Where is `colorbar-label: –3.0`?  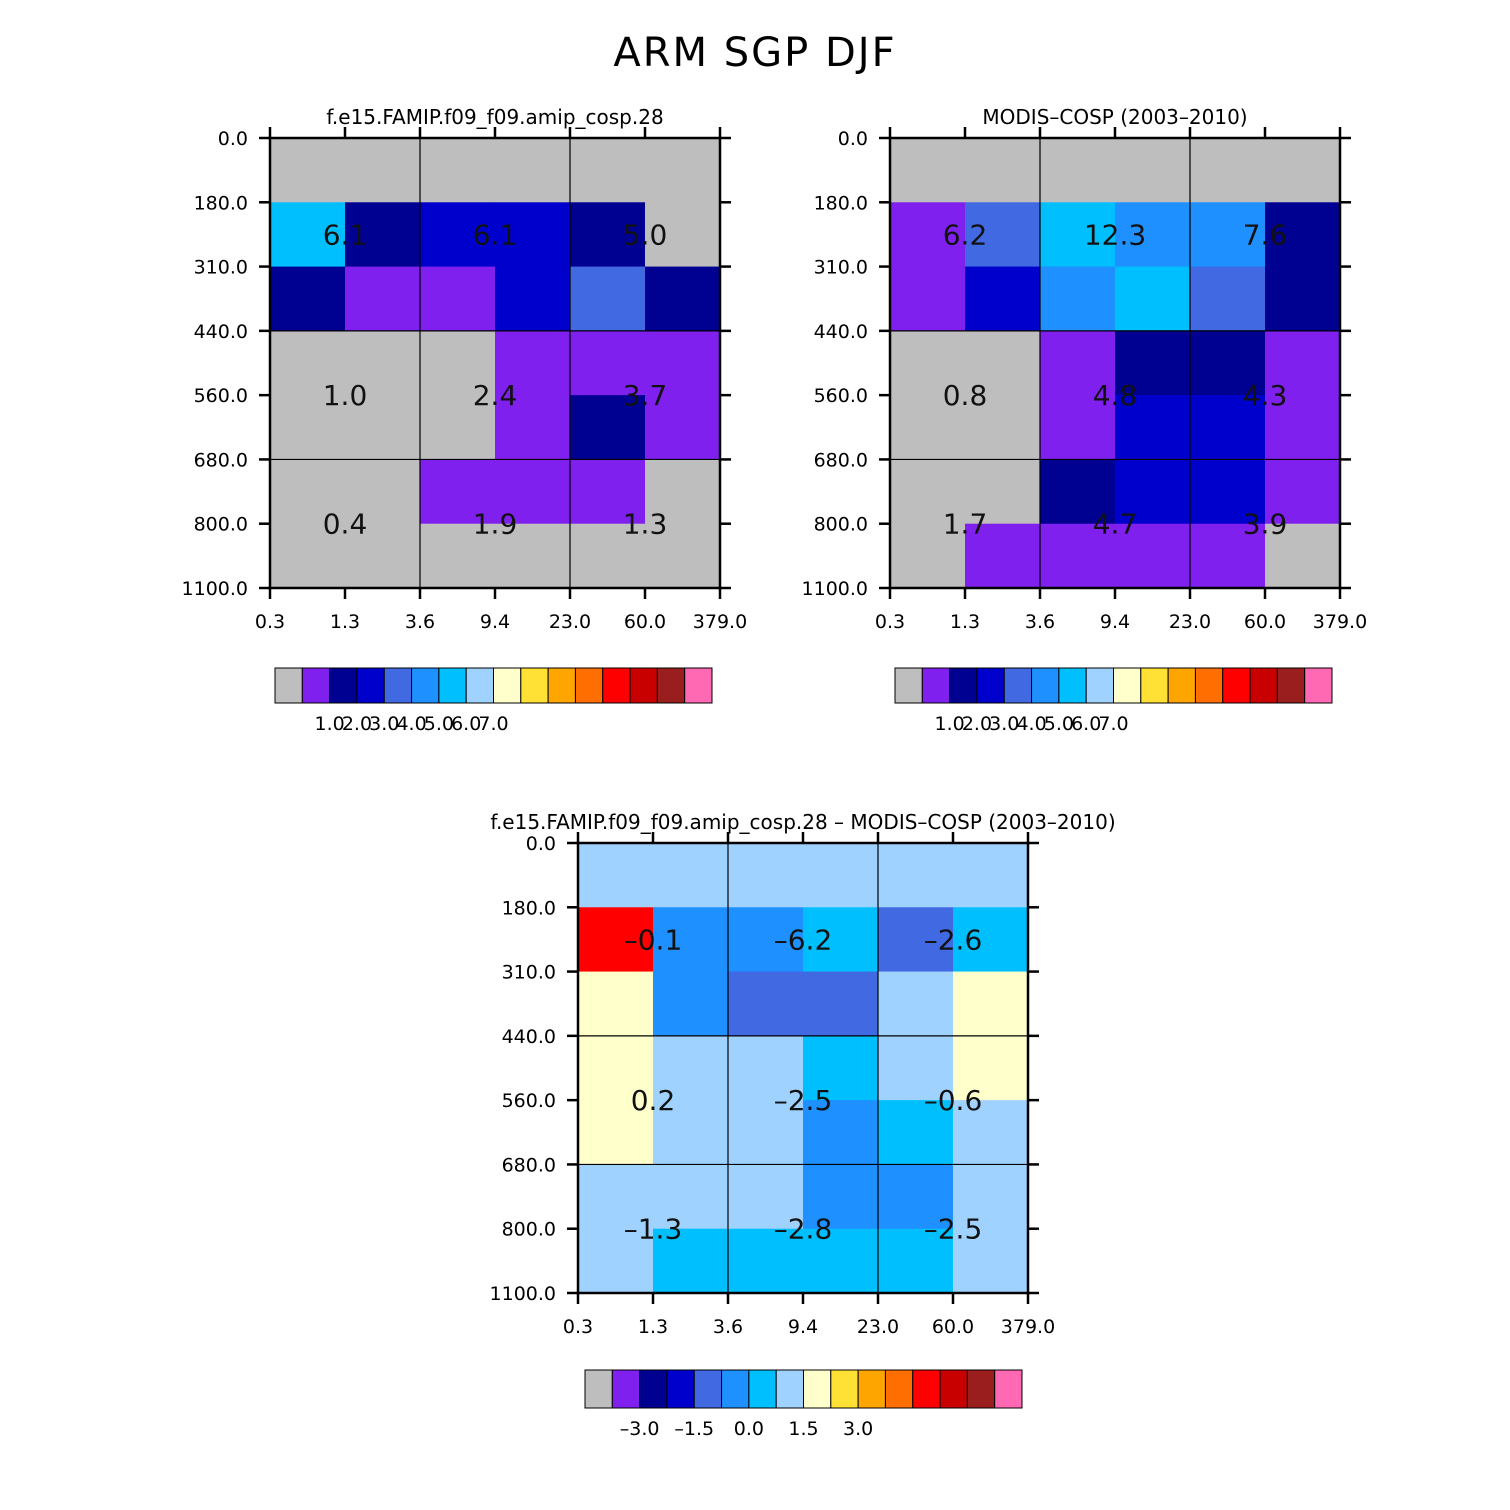 colorbar-label: –3.0 is located at coordinates (640, 1429).